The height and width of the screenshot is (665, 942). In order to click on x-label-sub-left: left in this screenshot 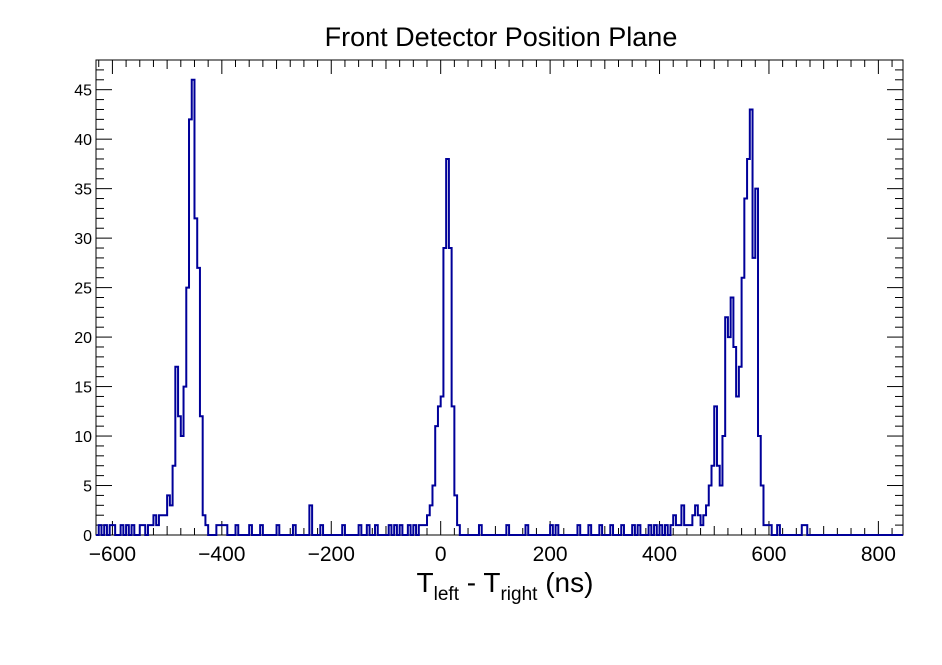, I will do `click(447, 594)`.